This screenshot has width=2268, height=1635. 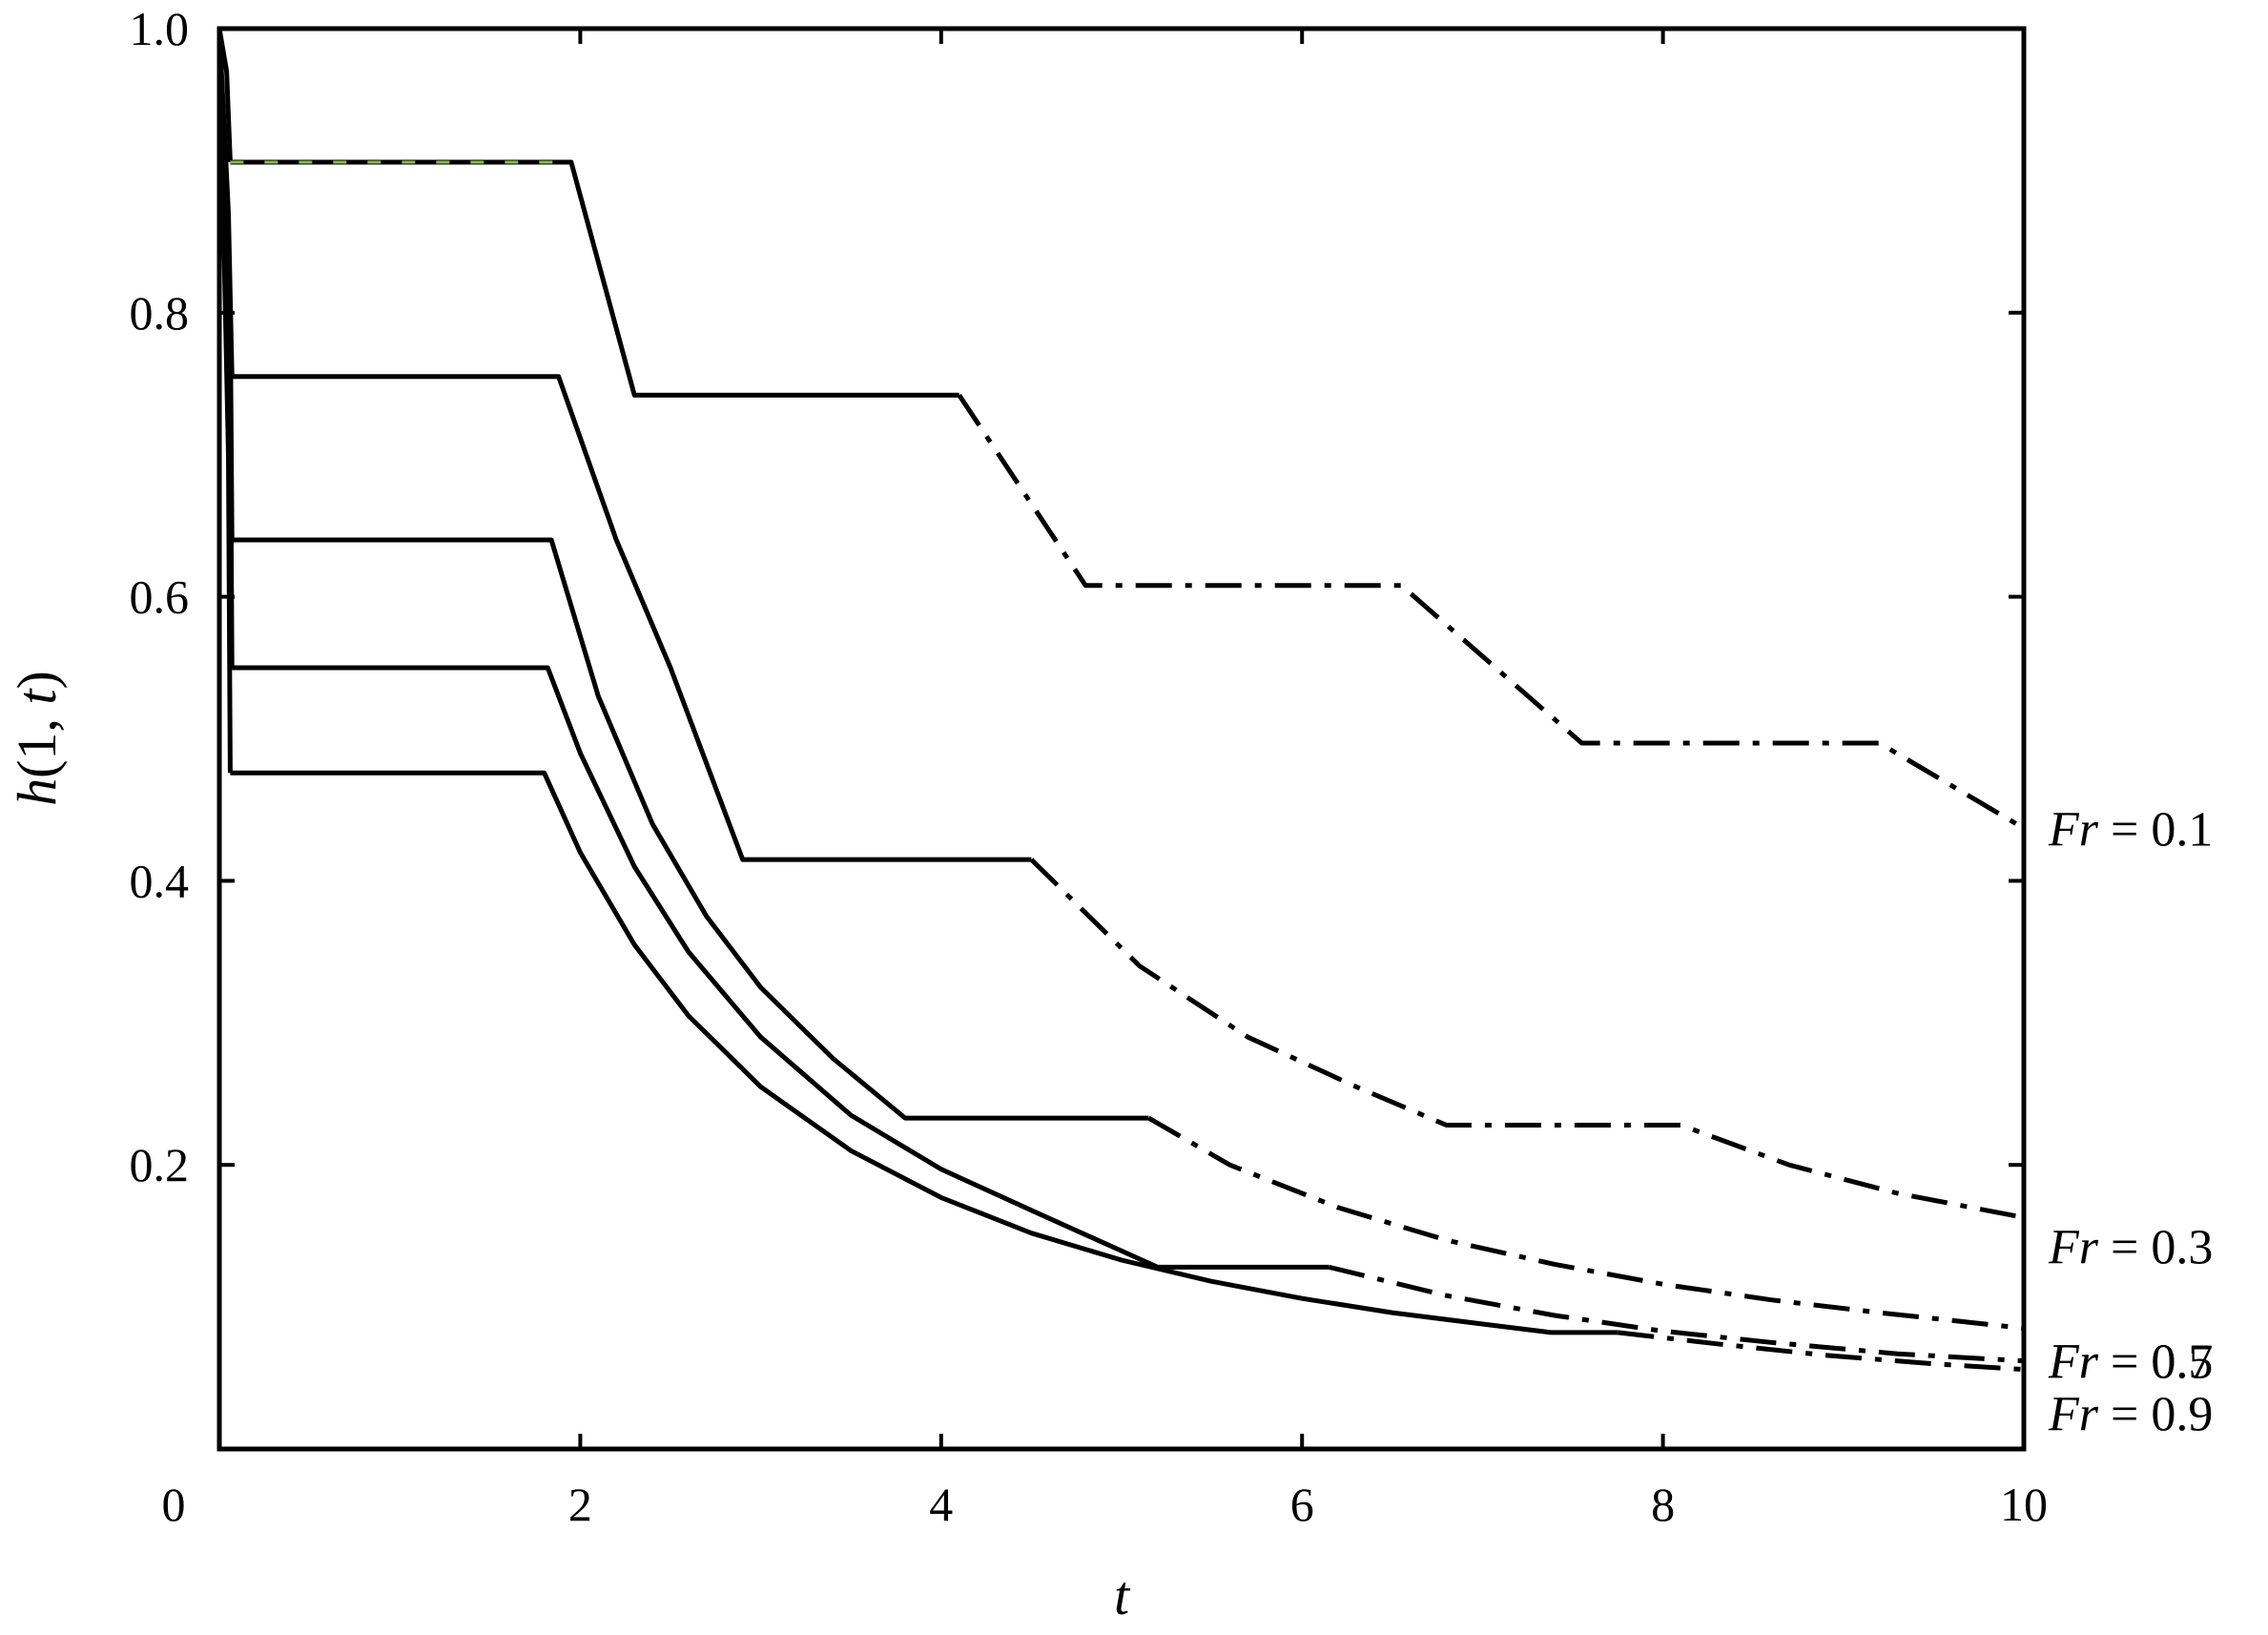 What do you see at coordinates (160, 597) in the screenshot?
I see `y-tick-label: 0.6` at bounding box center [160, 597].